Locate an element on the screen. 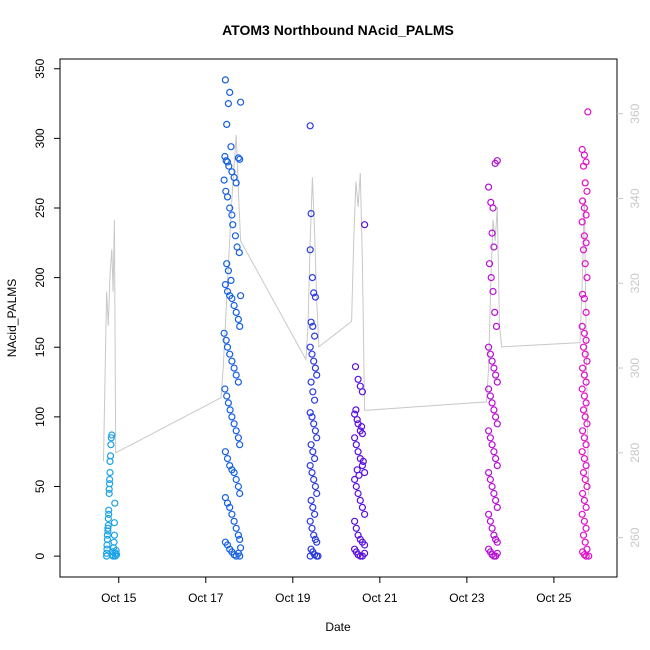 Image resolution: width=650 pixels, height=650 pixels. y-tick-label: 0 is located at coordinates (40, 555).